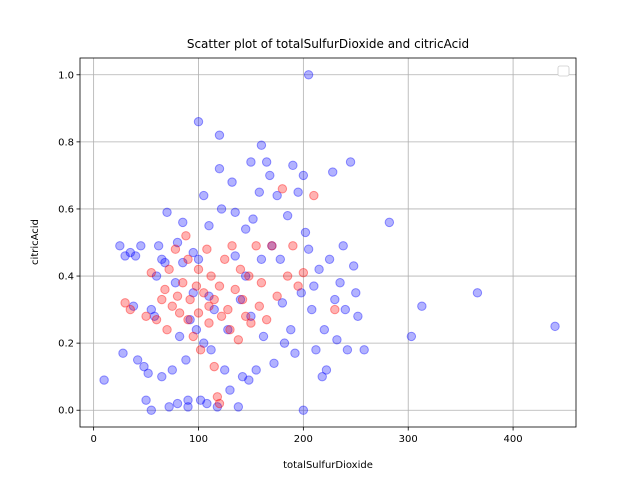  What do you see at coordinates (198, 439) in the screenshot?
I see `x-tick-label: 100` at bounding box center [198, 439].